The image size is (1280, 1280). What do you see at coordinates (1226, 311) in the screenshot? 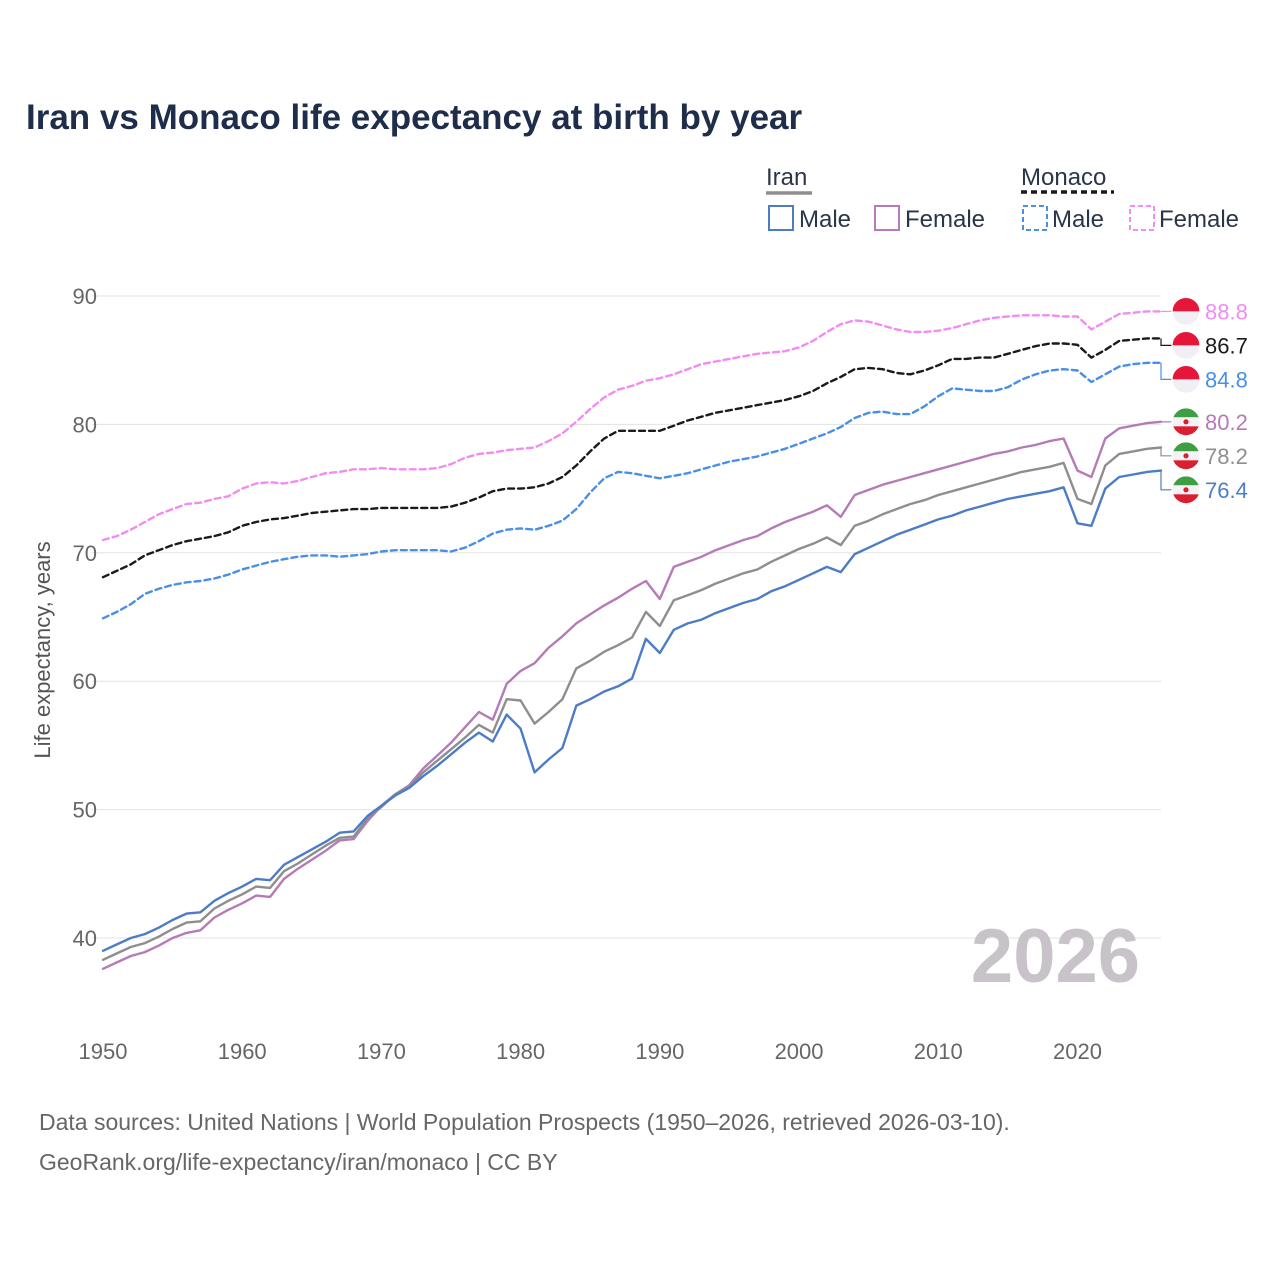
I see `end-label-monaco-female: 88.8` at bounding box center [1226, 311].